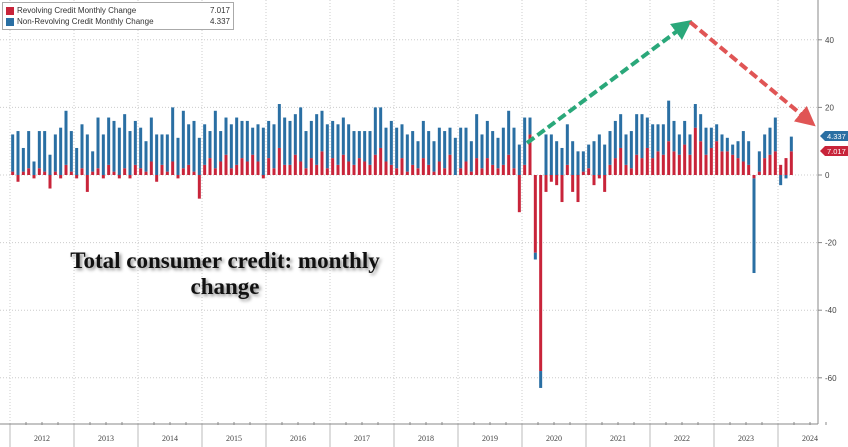 The image size is (848, 447). Describe the element at coordinates (106, 438) in the screenshot. I see `x-tick-label: 2013` at that location.